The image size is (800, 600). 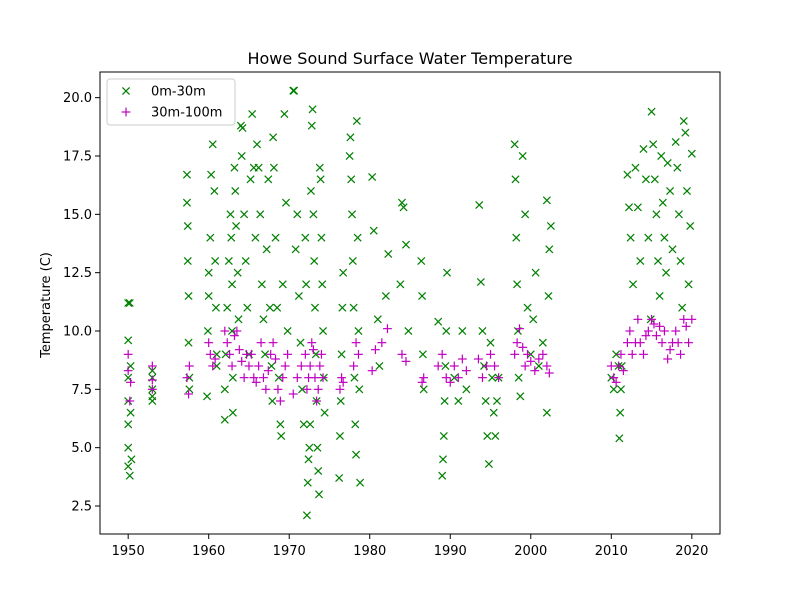 What do you see at coordinates (369, 551) in the screenshot?
I see `x-tick-label: 1980` at bounding box center [369, 551].